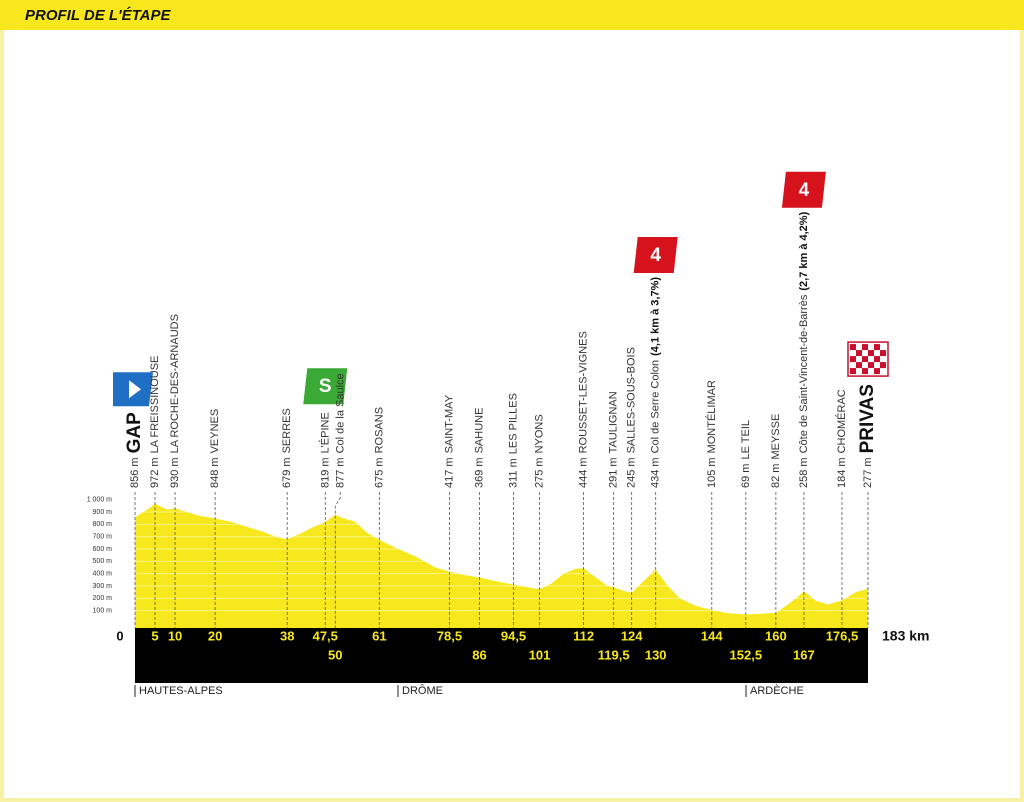 The width and height of the screenshot is (1024, 802). Describe the element at coordinates (135, 472) in the screenshot. I see `waypoint-altitude: 856 m` at that location.